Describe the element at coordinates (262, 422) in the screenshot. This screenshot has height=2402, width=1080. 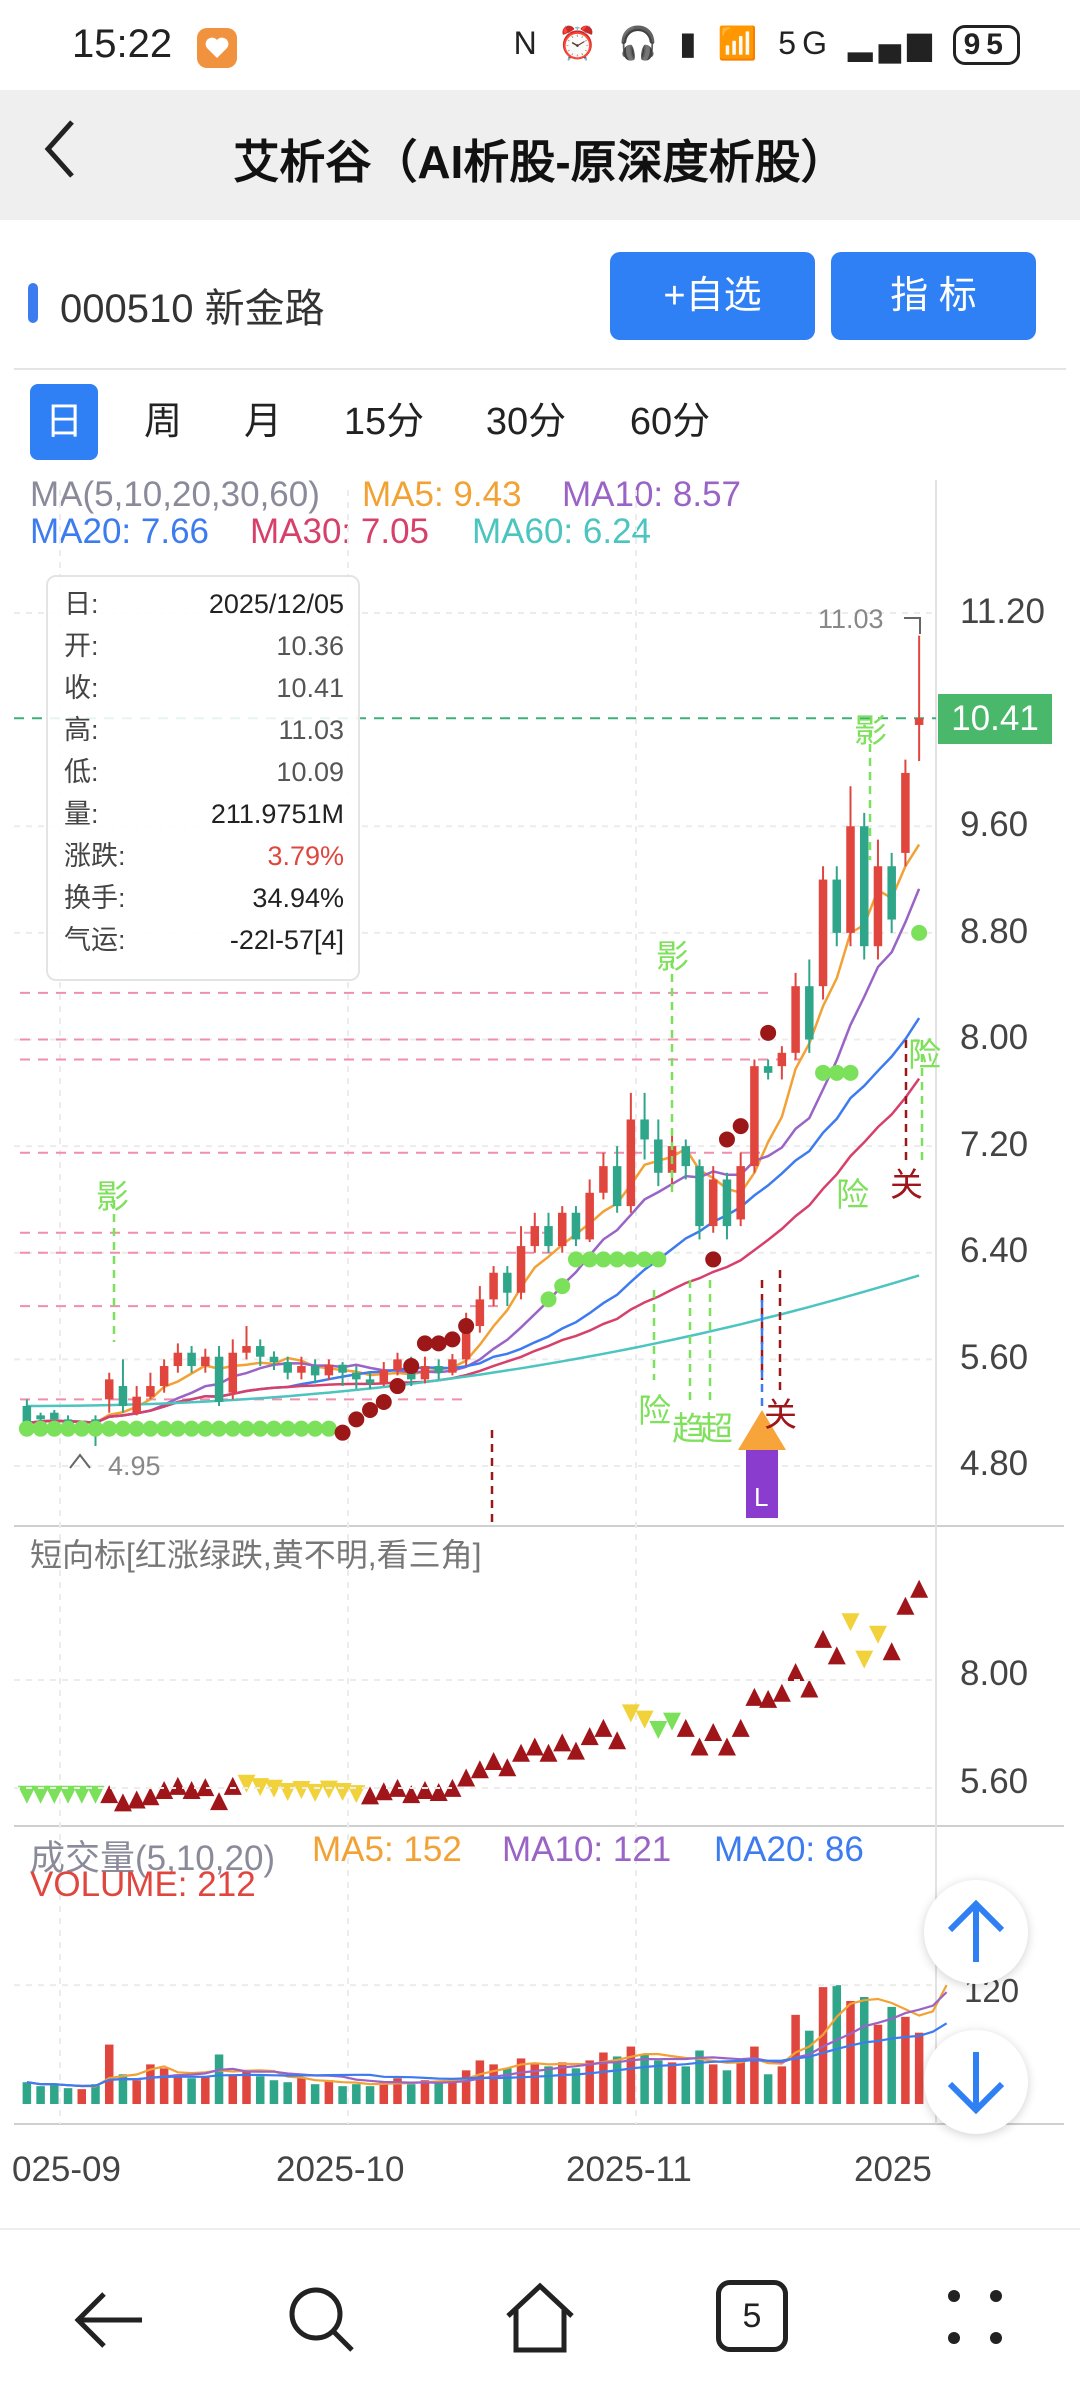
I see `tab-month: 月` at that location.